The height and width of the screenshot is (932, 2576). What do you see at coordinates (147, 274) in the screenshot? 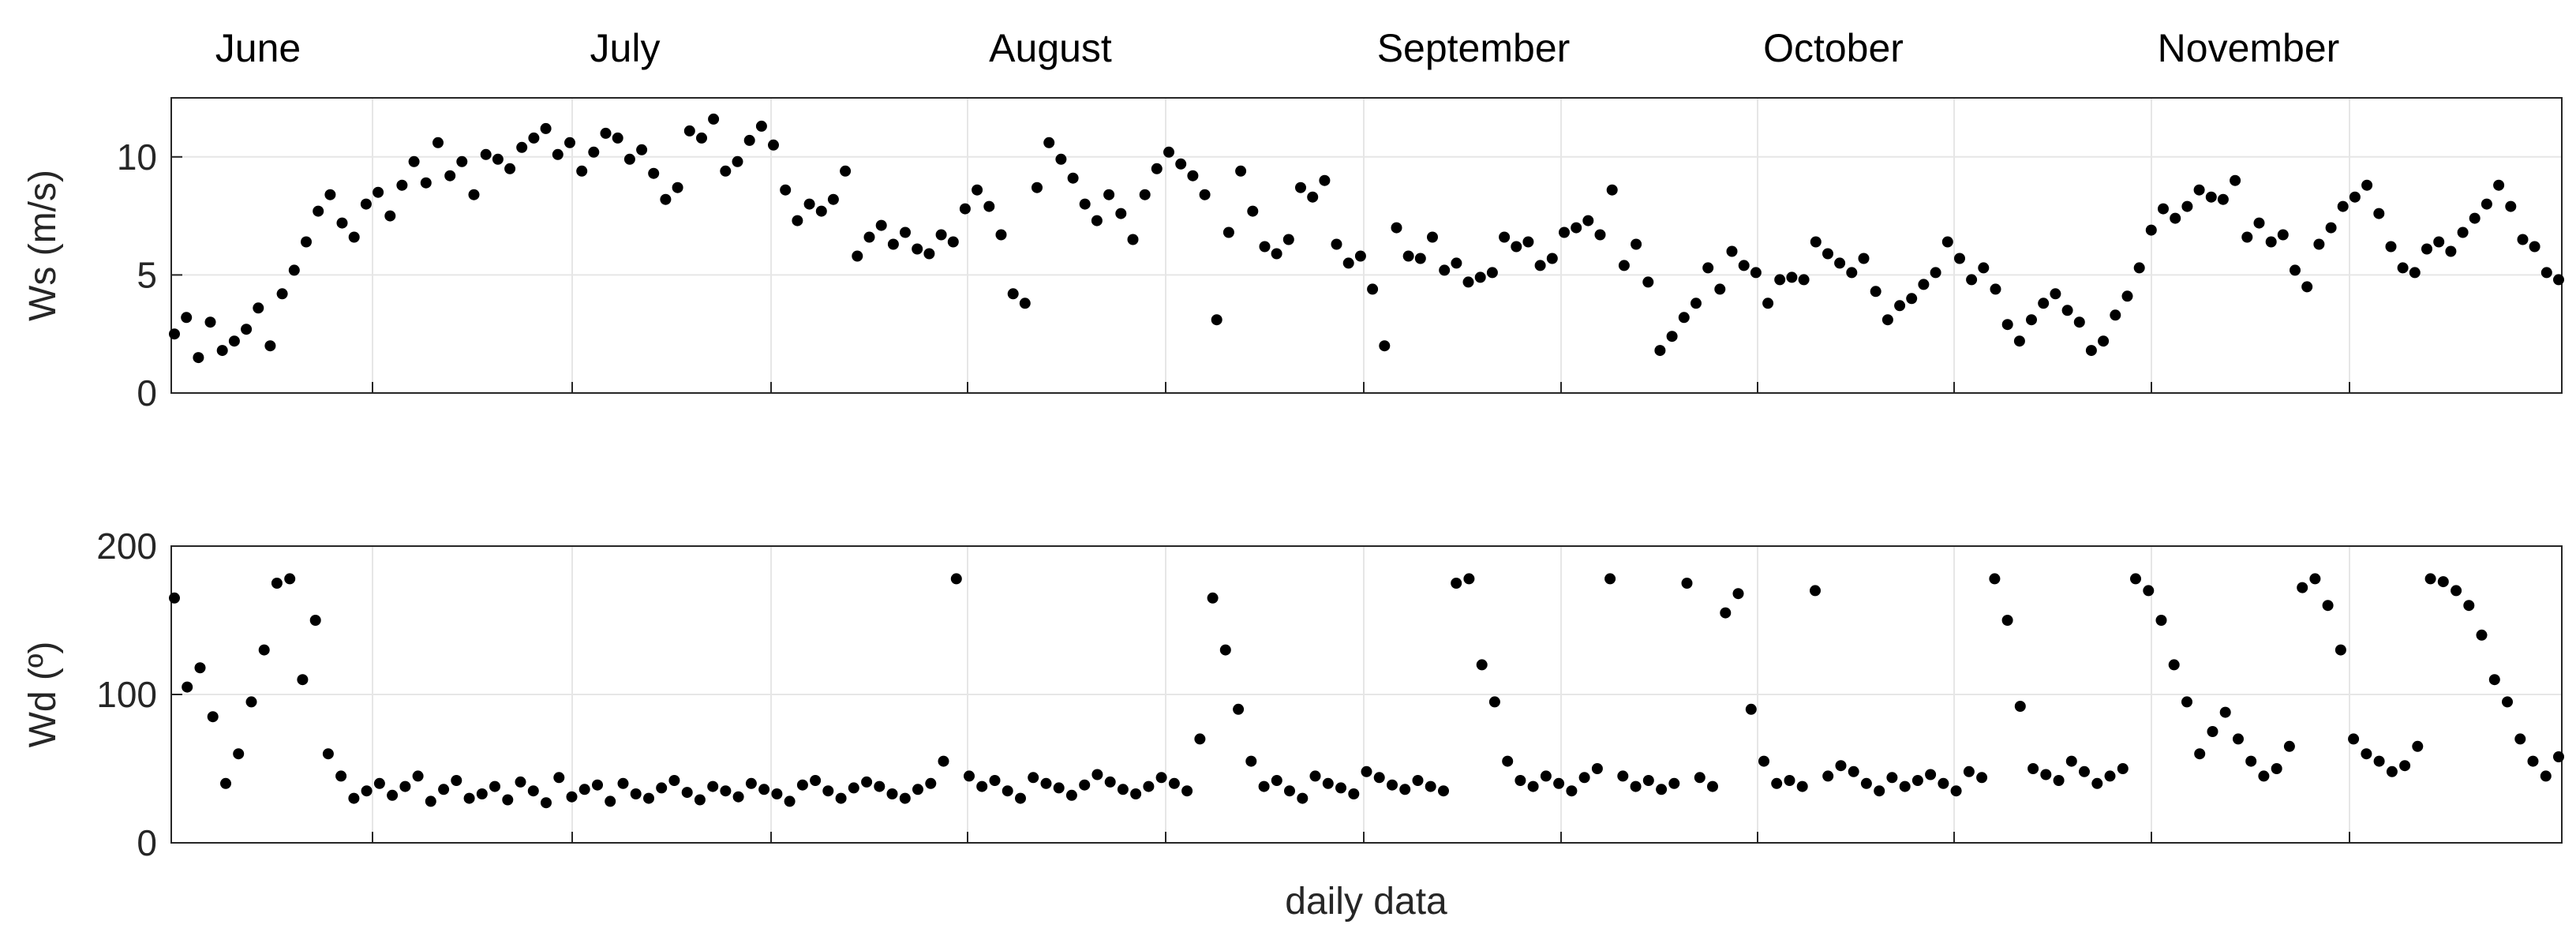
I see `y-tick-label: 5` at bounding box center [147, 274].